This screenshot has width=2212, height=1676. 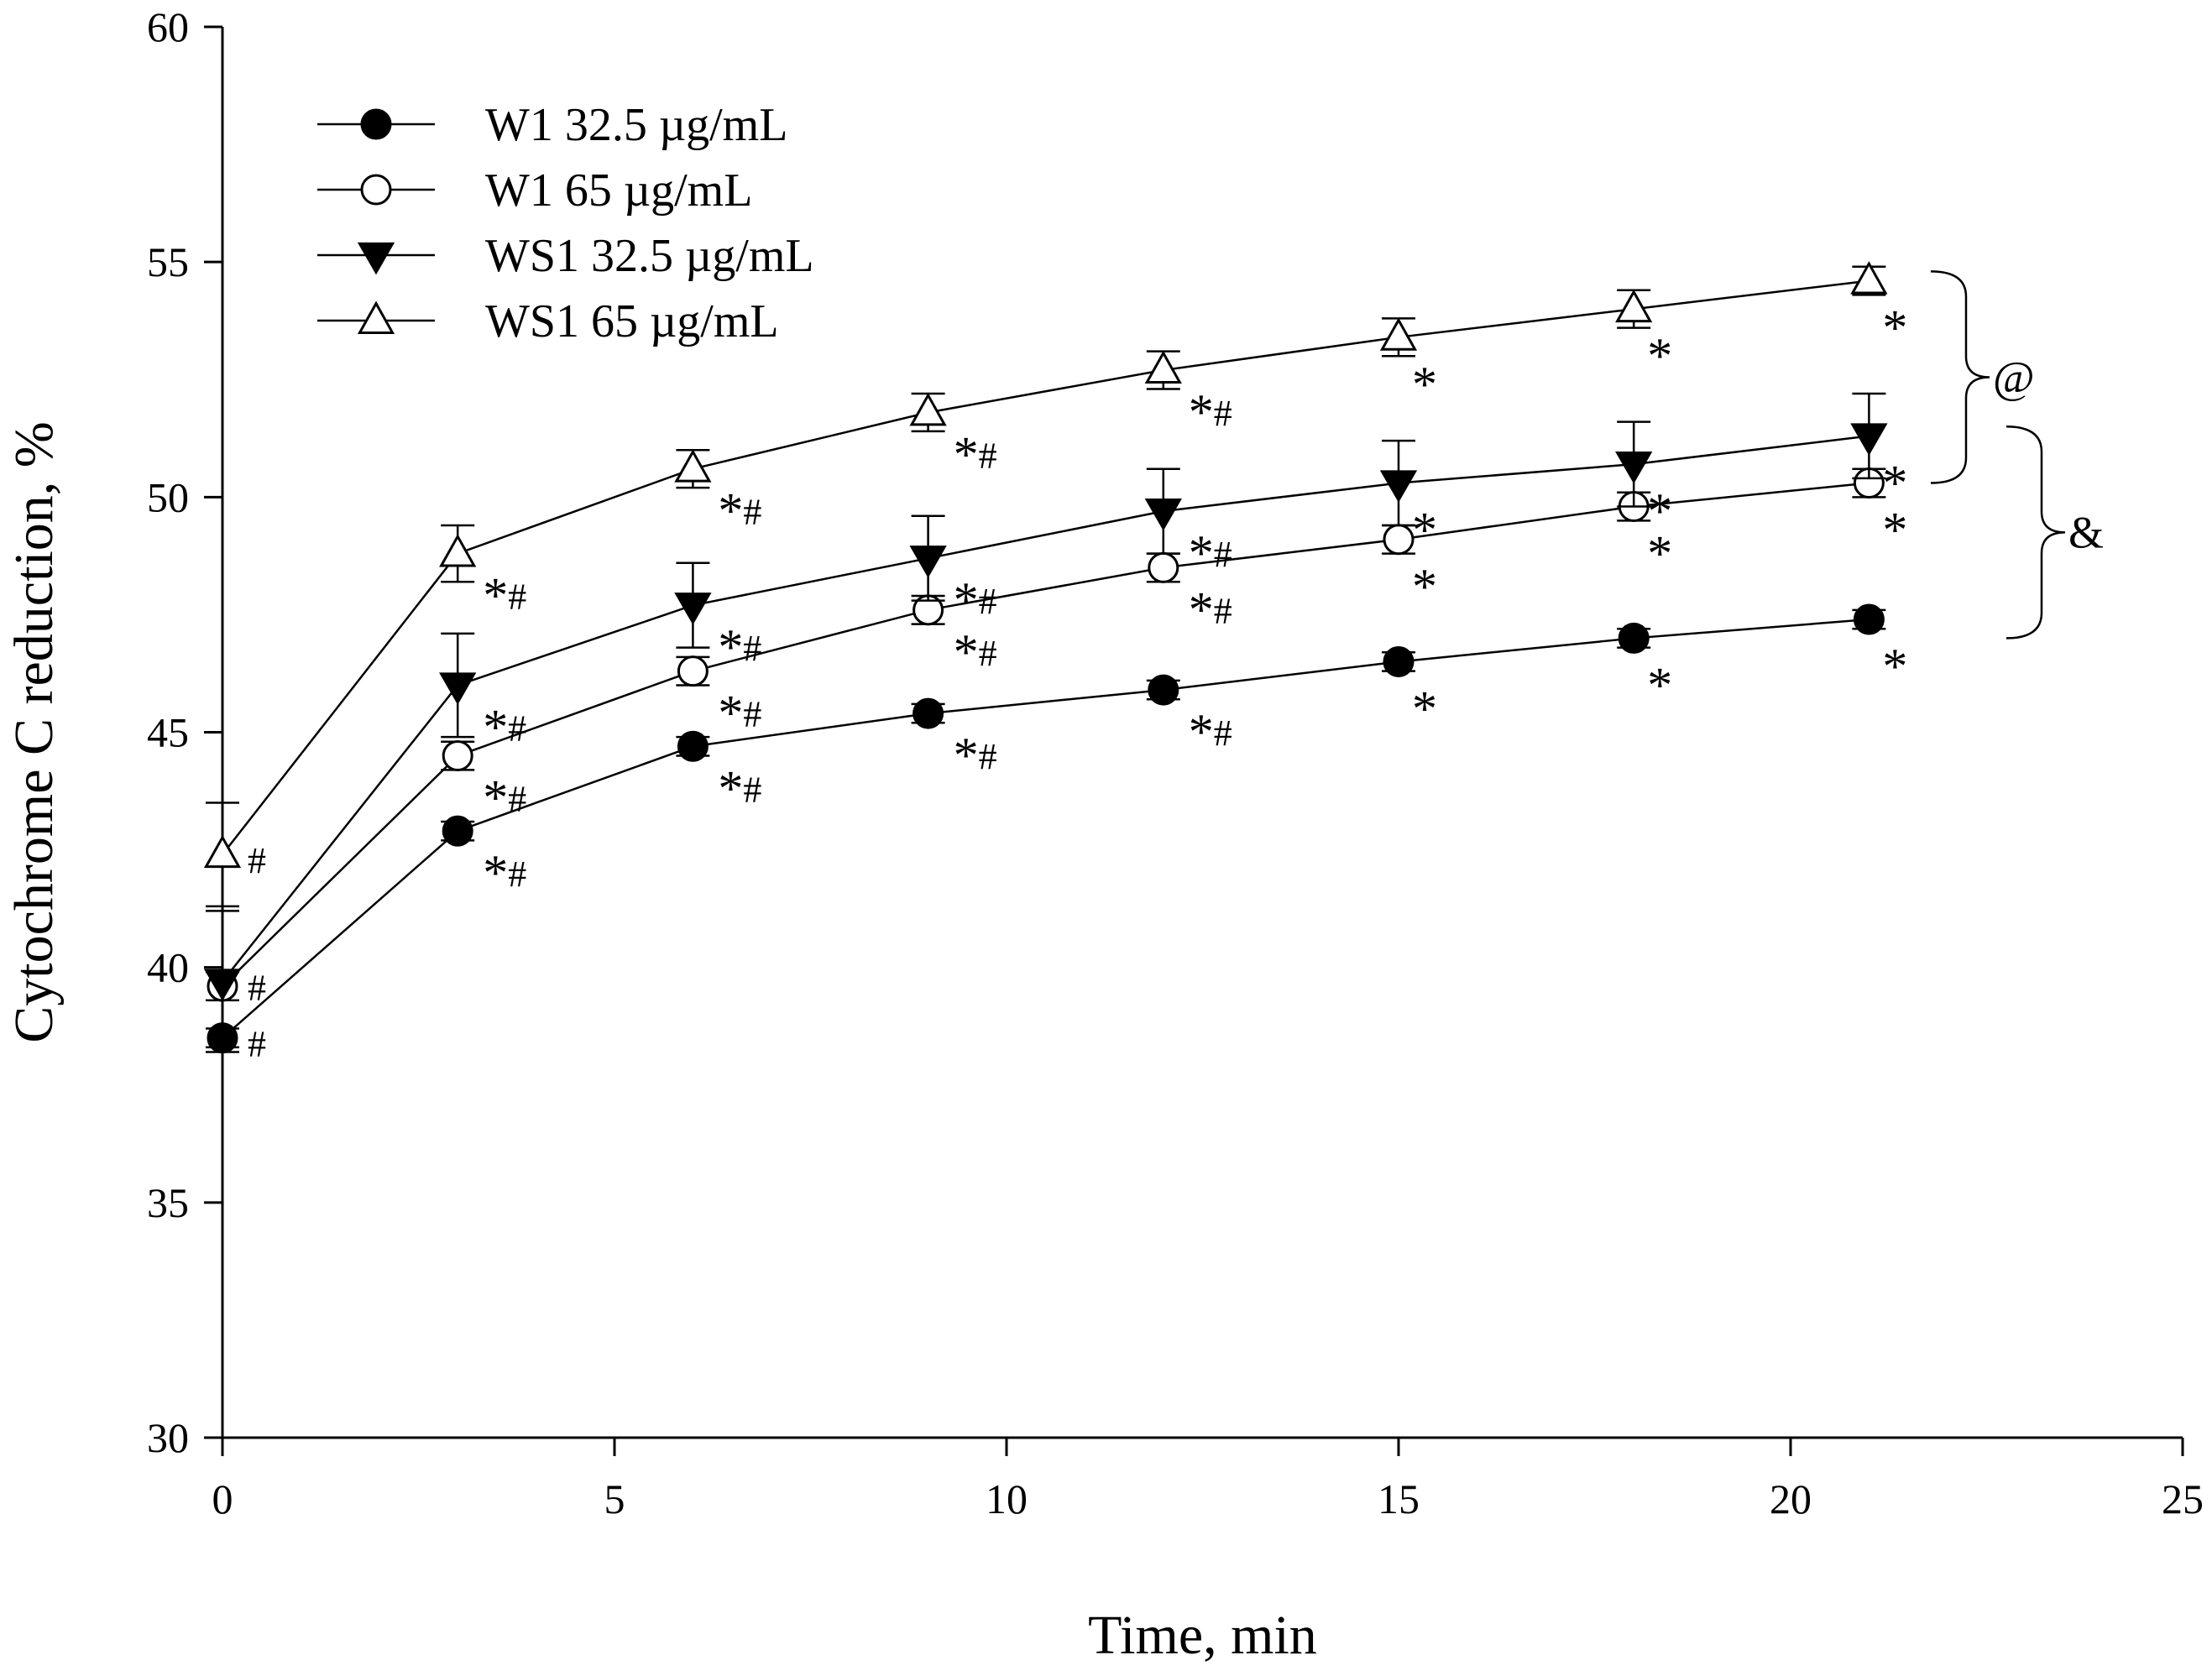 I want to click on legend-entry: W1 65 µg/mL, so click(x=535, y=190).